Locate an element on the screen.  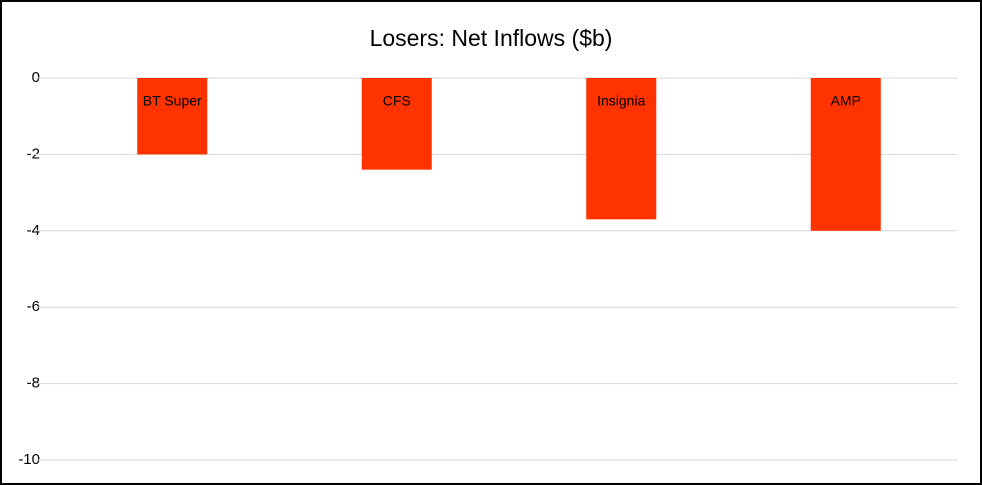
y-tick-label: -10 is located at coordinates (29, 459).